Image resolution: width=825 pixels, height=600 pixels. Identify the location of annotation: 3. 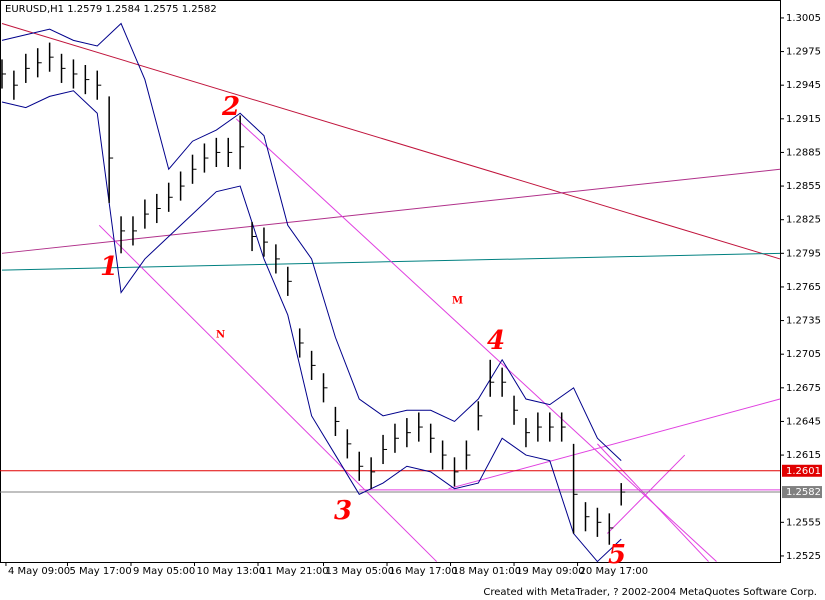
(343, 511).